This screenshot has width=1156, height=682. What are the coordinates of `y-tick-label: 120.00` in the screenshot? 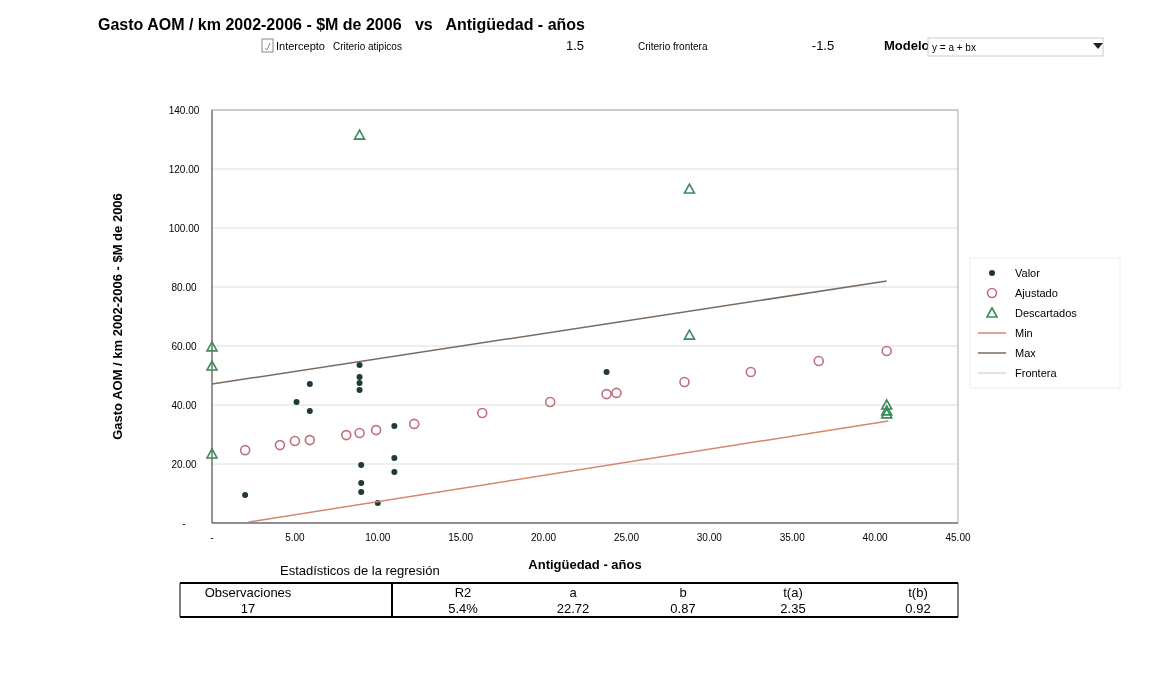 It's located at (184, 169).